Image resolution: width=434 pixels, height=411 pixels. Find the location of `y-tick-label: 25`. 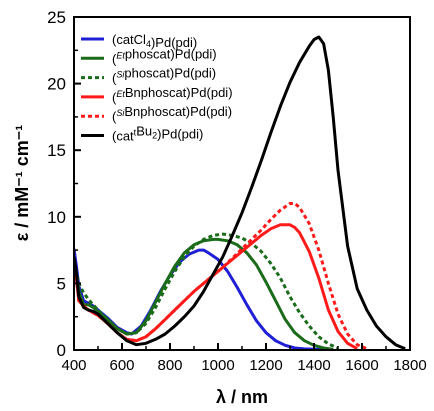

y-tick-label: 25 is located at coordinates (56, 17).